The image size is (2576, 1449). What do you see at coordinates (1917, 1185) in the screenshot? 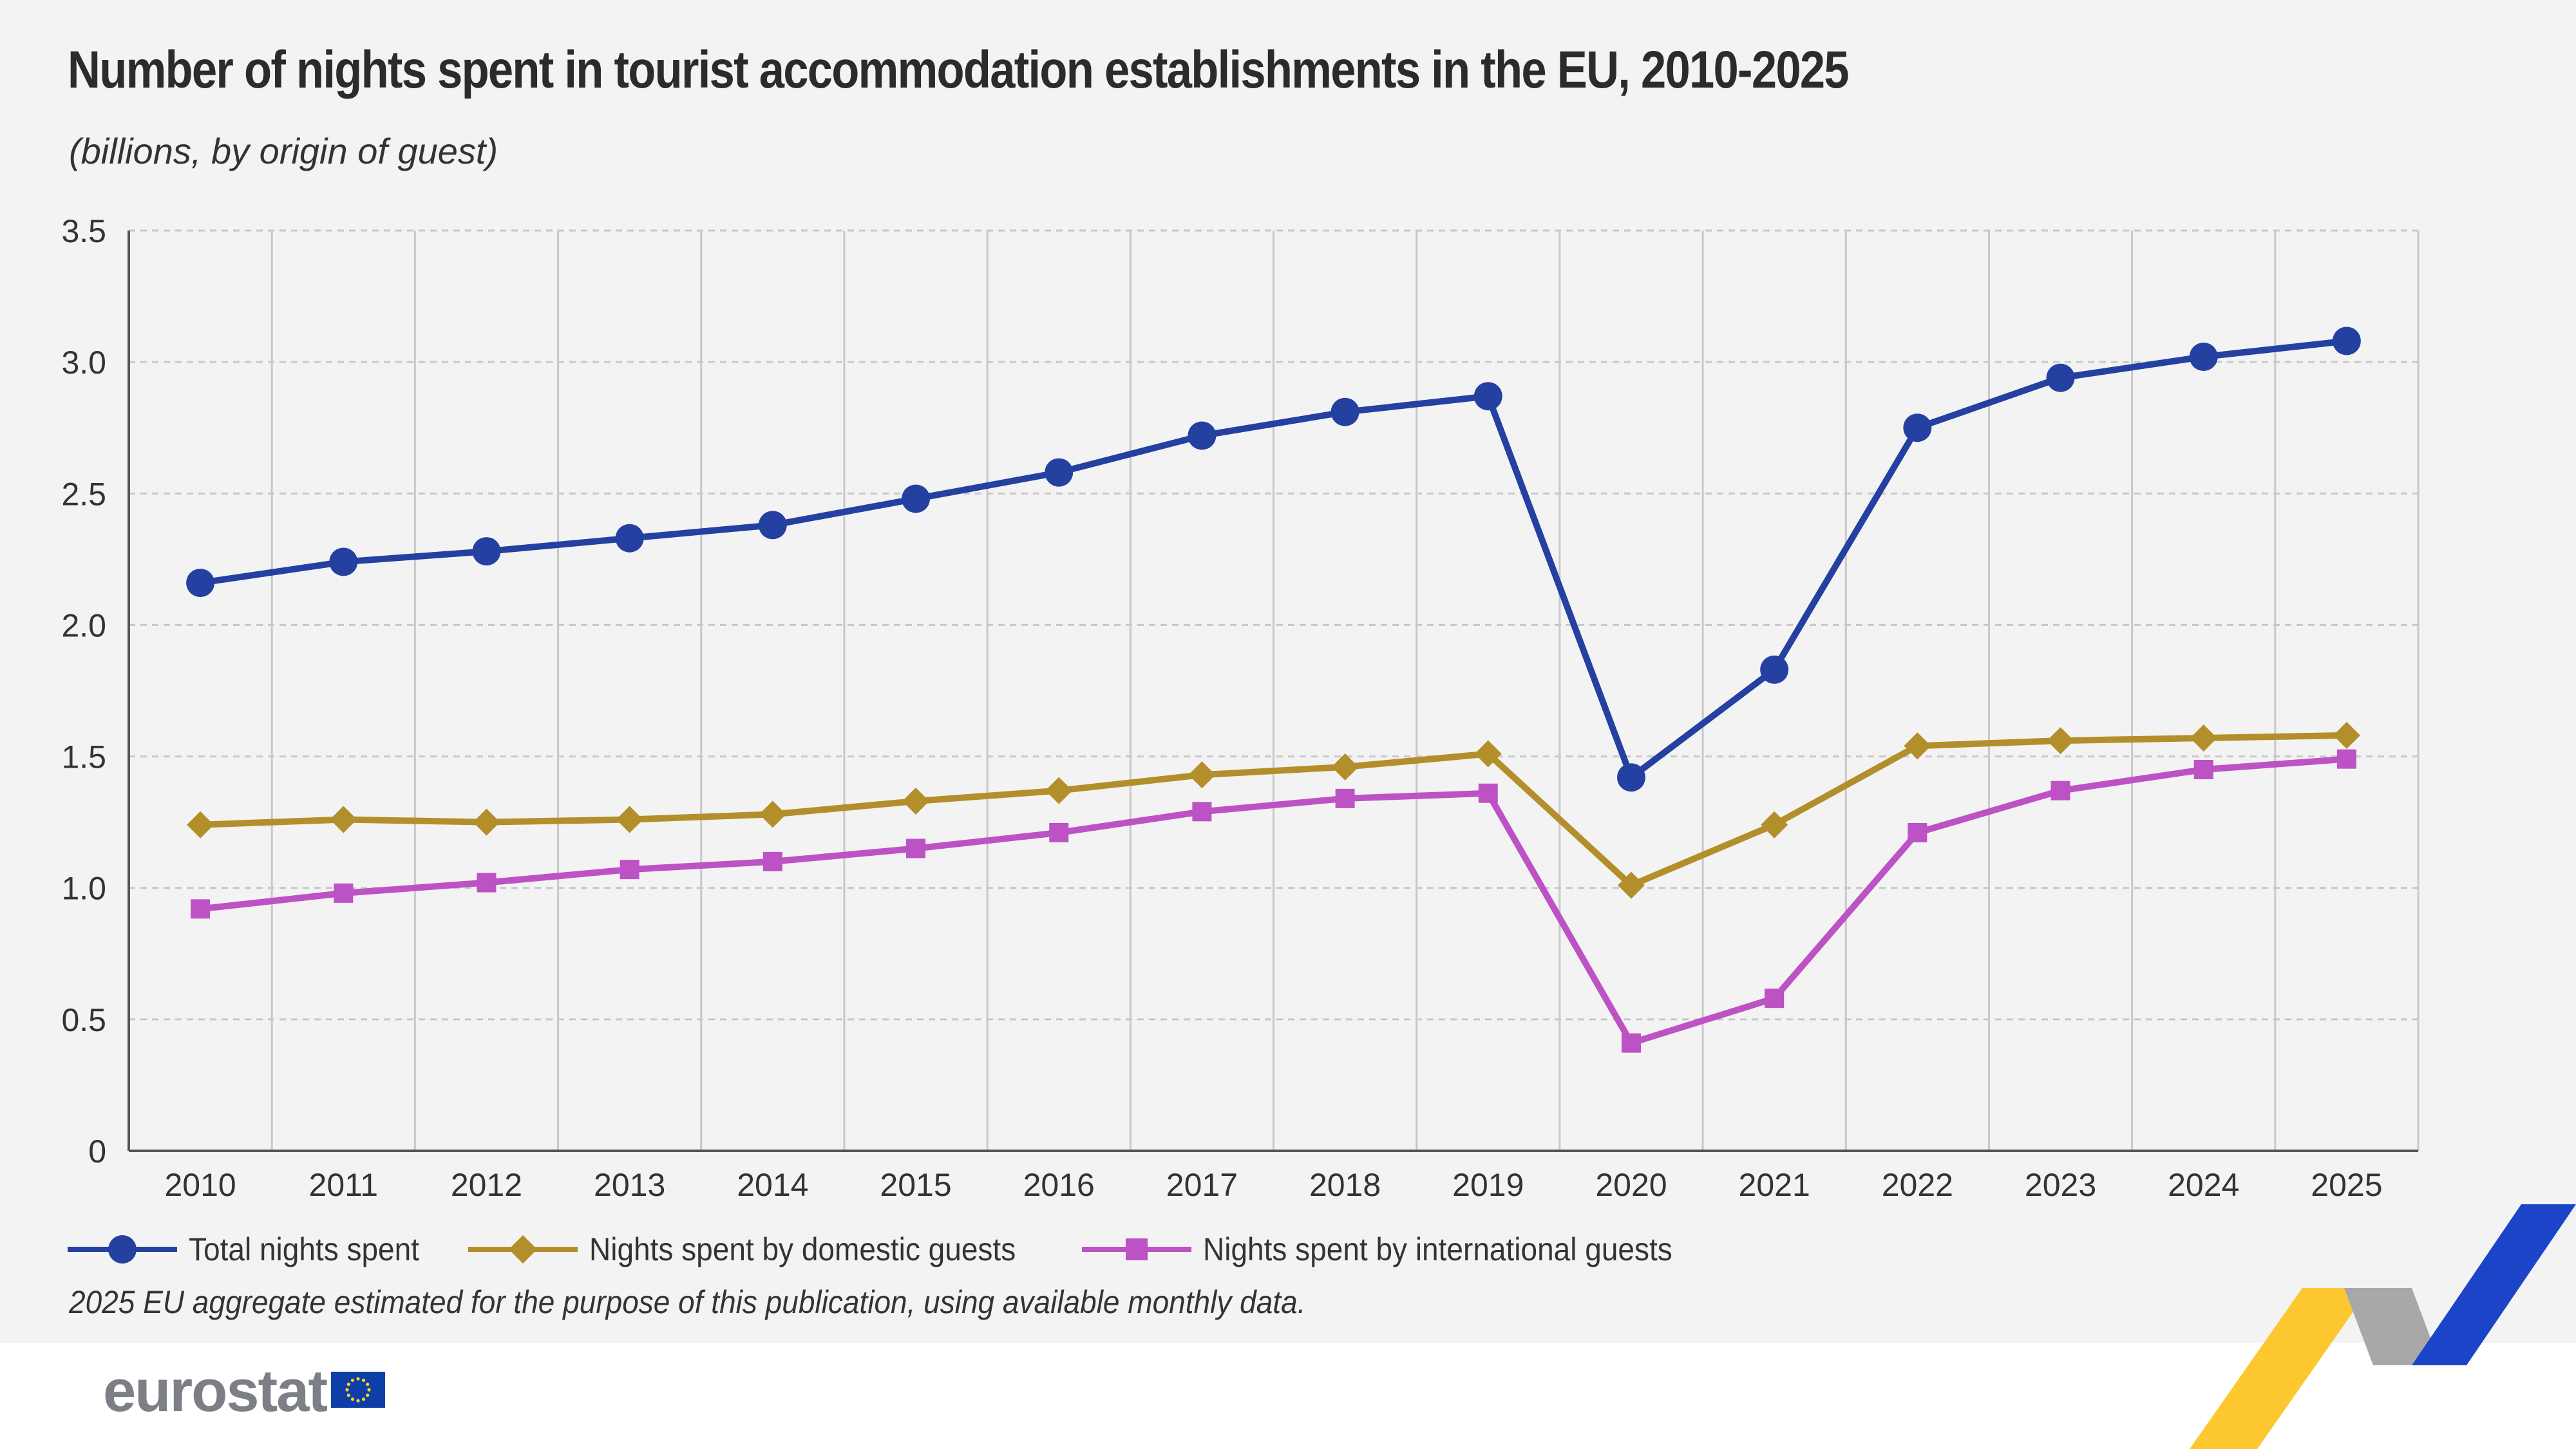
I see `x-tick-label: 2022` at bounding box center [1917, 1185].